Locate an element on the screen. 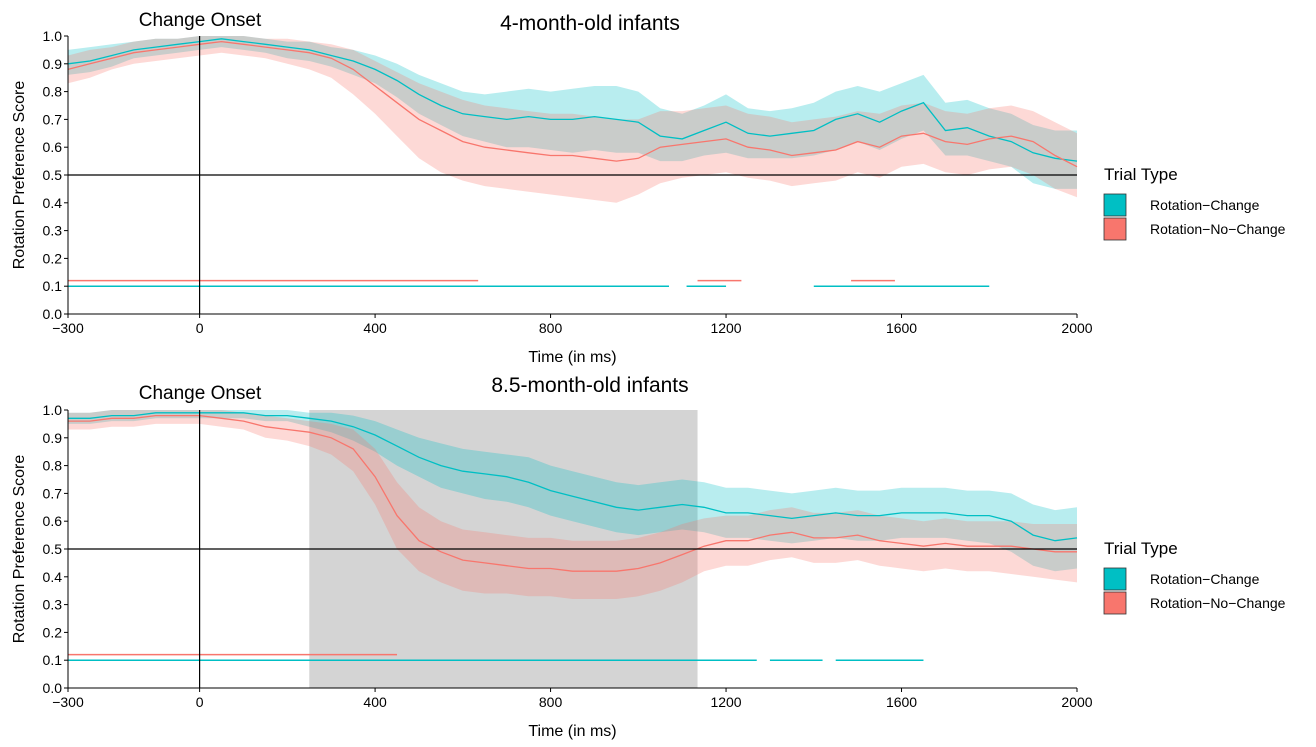  panel1-x-tick-label: 0 is located at coordinates (200, 328).